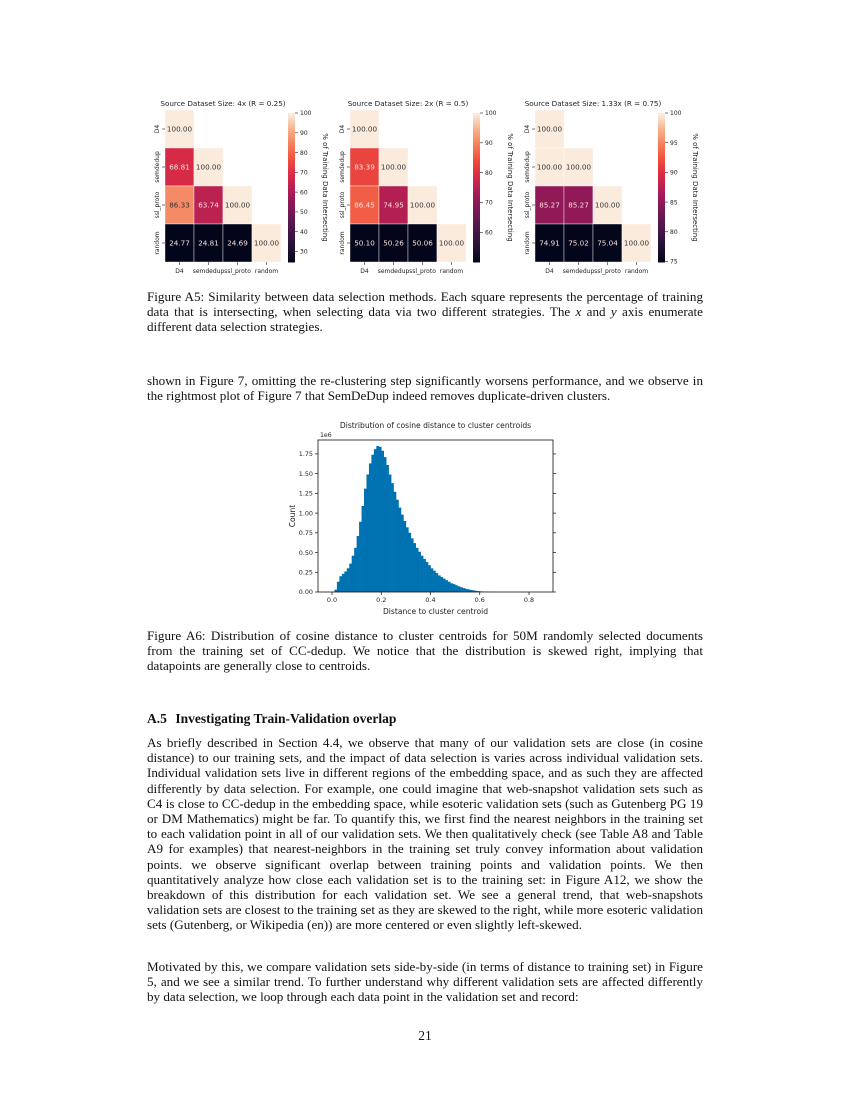 The image size is (850, 1100). Describe the element at coordinates (489, 143) in the screenshot. I see `colorbar-tick-label: 90` at that location.